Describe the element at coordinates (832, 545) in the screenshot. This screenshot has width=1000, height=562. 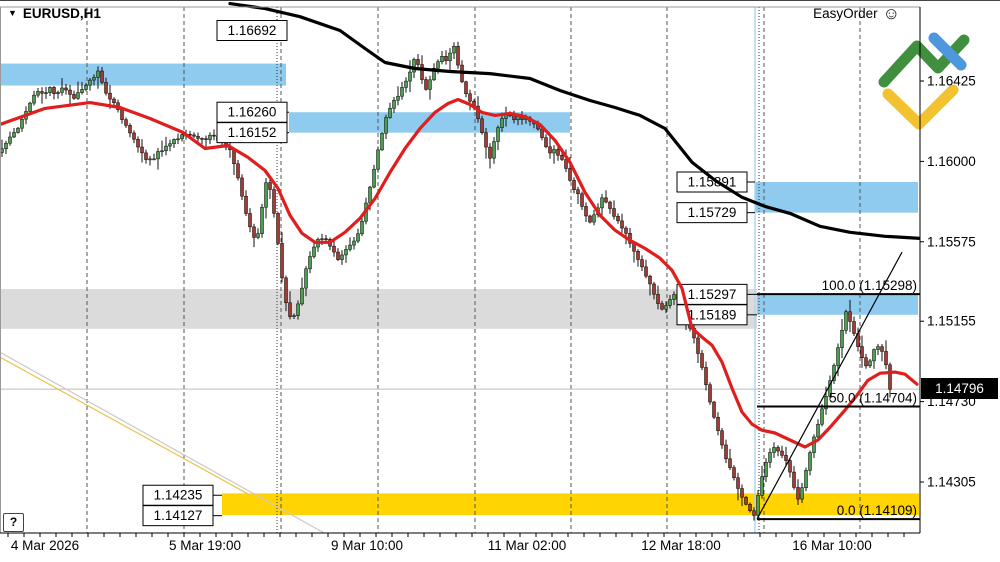
I see `x-axis-label: 16 Mar 10:00` at that location.